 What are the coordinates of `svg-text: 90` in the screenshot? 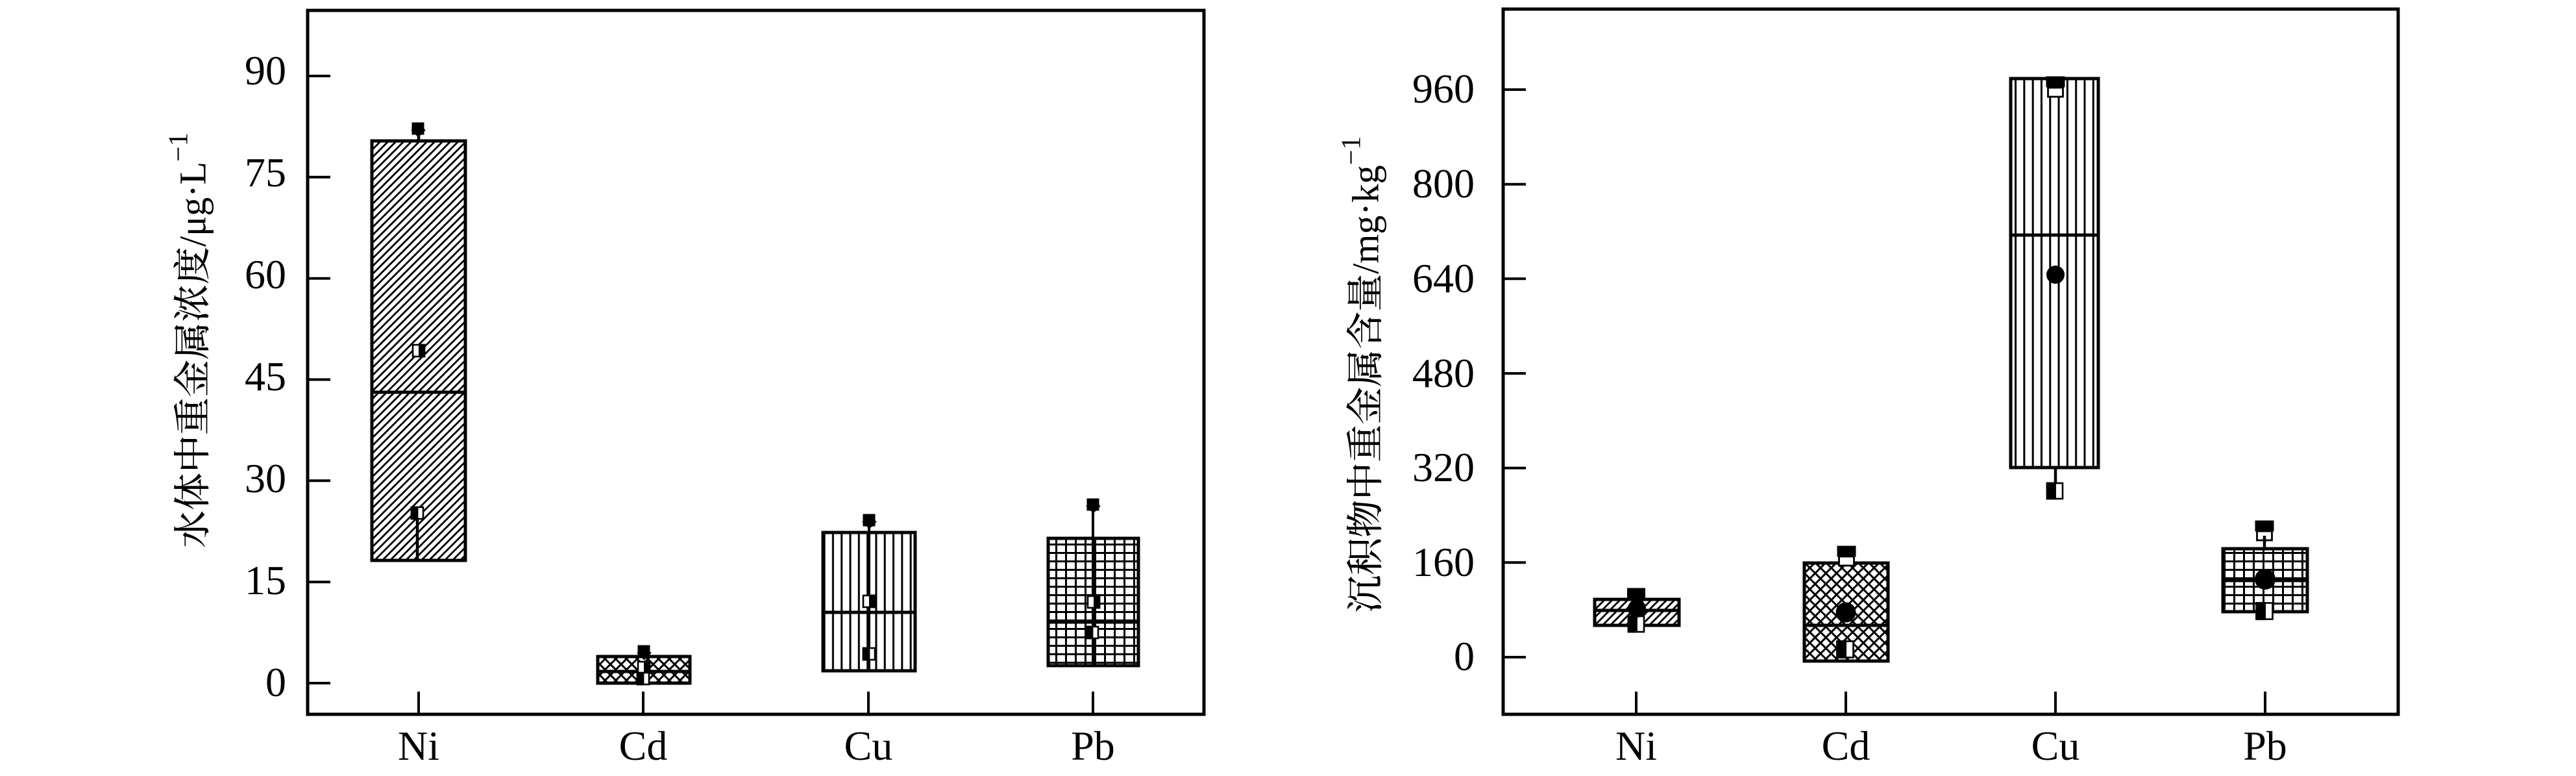 It's located at (265, 70).